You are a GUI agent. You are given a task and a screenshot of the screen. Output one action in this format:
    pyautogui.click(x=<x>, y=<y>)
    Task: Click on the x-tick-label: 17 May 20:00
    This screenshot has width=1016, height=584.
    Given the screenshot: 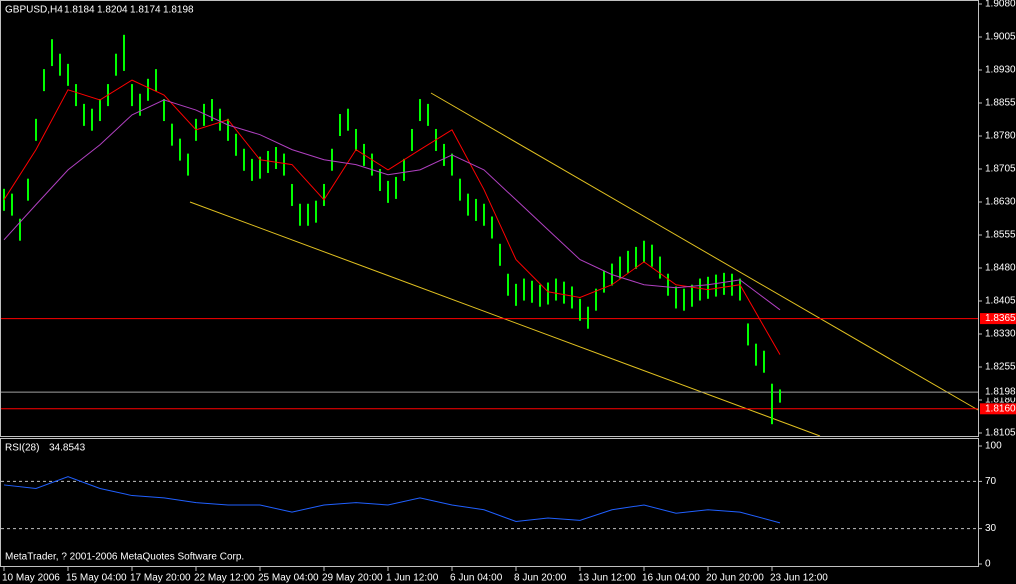 What is the action you would take?
    pyautogui.click(x=160, y=578)
    